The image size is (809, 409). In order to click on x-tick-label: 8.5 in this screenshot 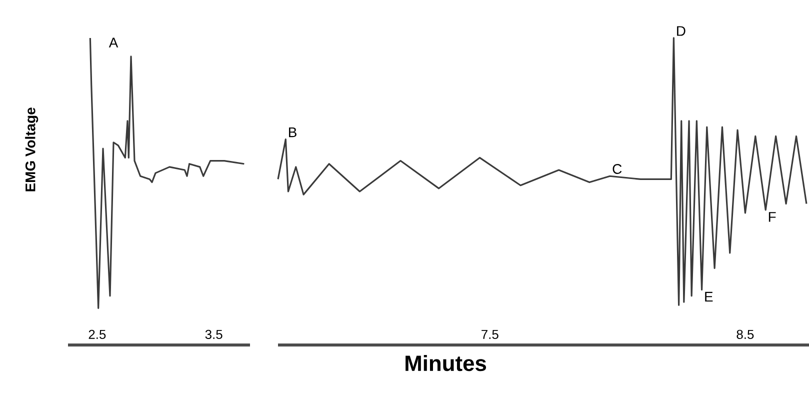, I will do `click(745, 334)`.